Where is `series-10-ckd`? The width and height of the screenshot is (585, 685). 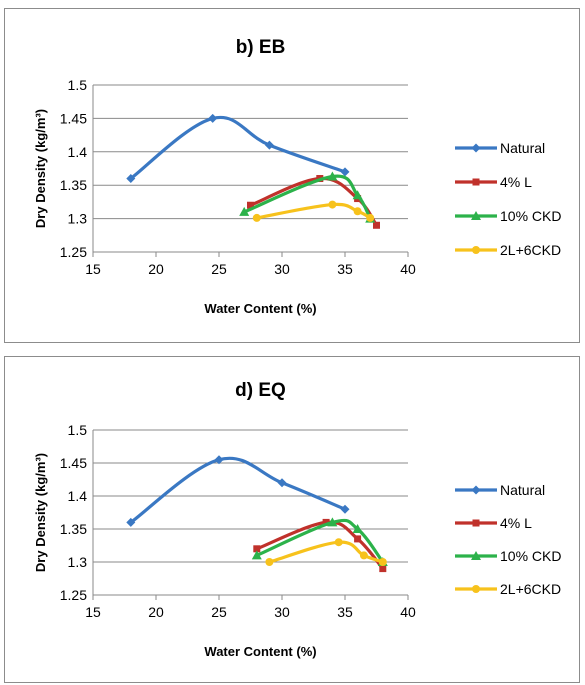 series-10-ckd is located at coordinates (307, 197).